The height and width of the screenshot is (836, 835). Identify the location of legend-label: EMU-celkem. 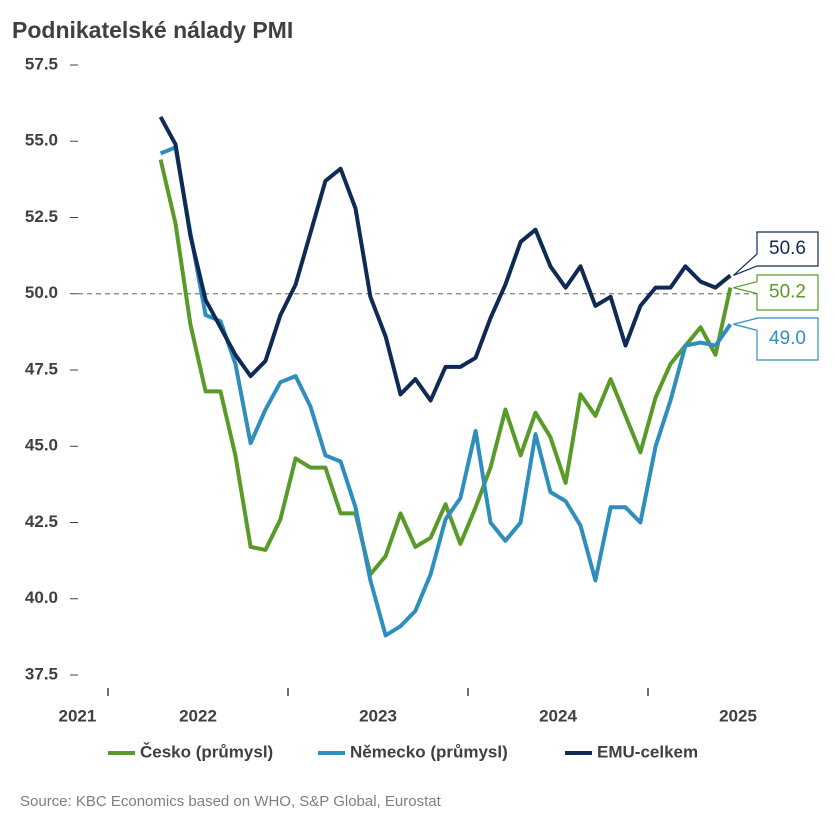
(647, 751).